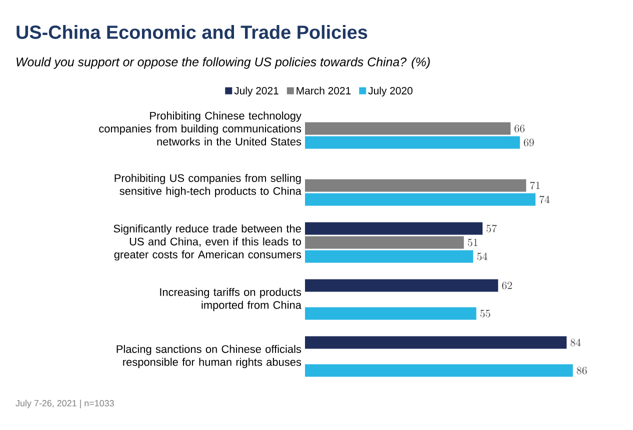  Describe the element at coordinates (485, 314) in the screenshot. I see `data-label: 55` at that location.